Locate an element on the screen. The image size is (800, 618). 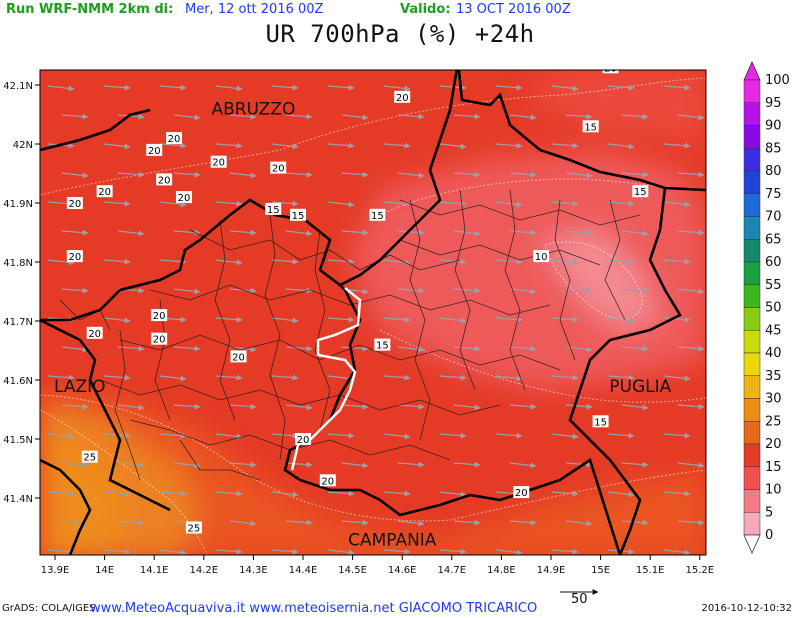
colorbar-label: 80 is located at coordinates (773, 171).